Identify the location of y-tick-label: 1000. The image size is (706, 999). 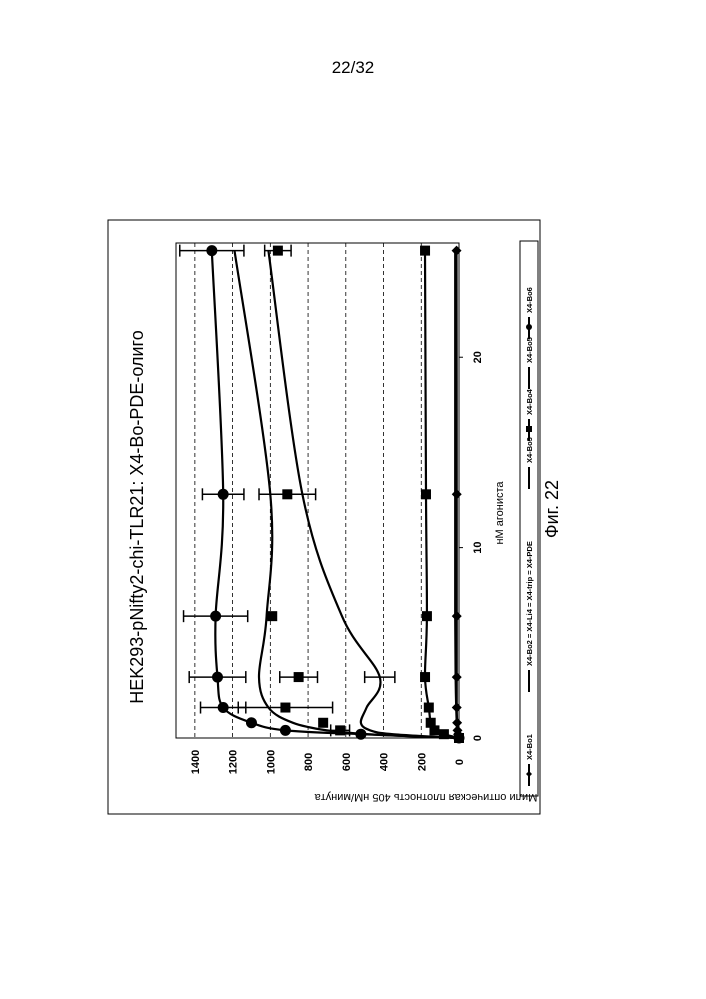
(271, 762).